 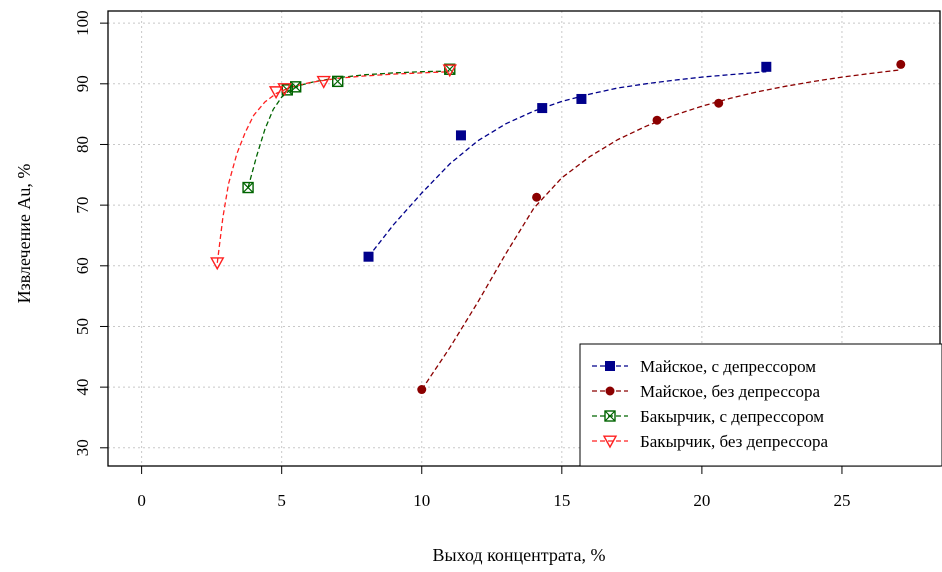 What do you see at coordinates (732, 416) in the screenshot?
I see `legend-label: Бакырчик, с депрессором` at bounding box center [732, 416].